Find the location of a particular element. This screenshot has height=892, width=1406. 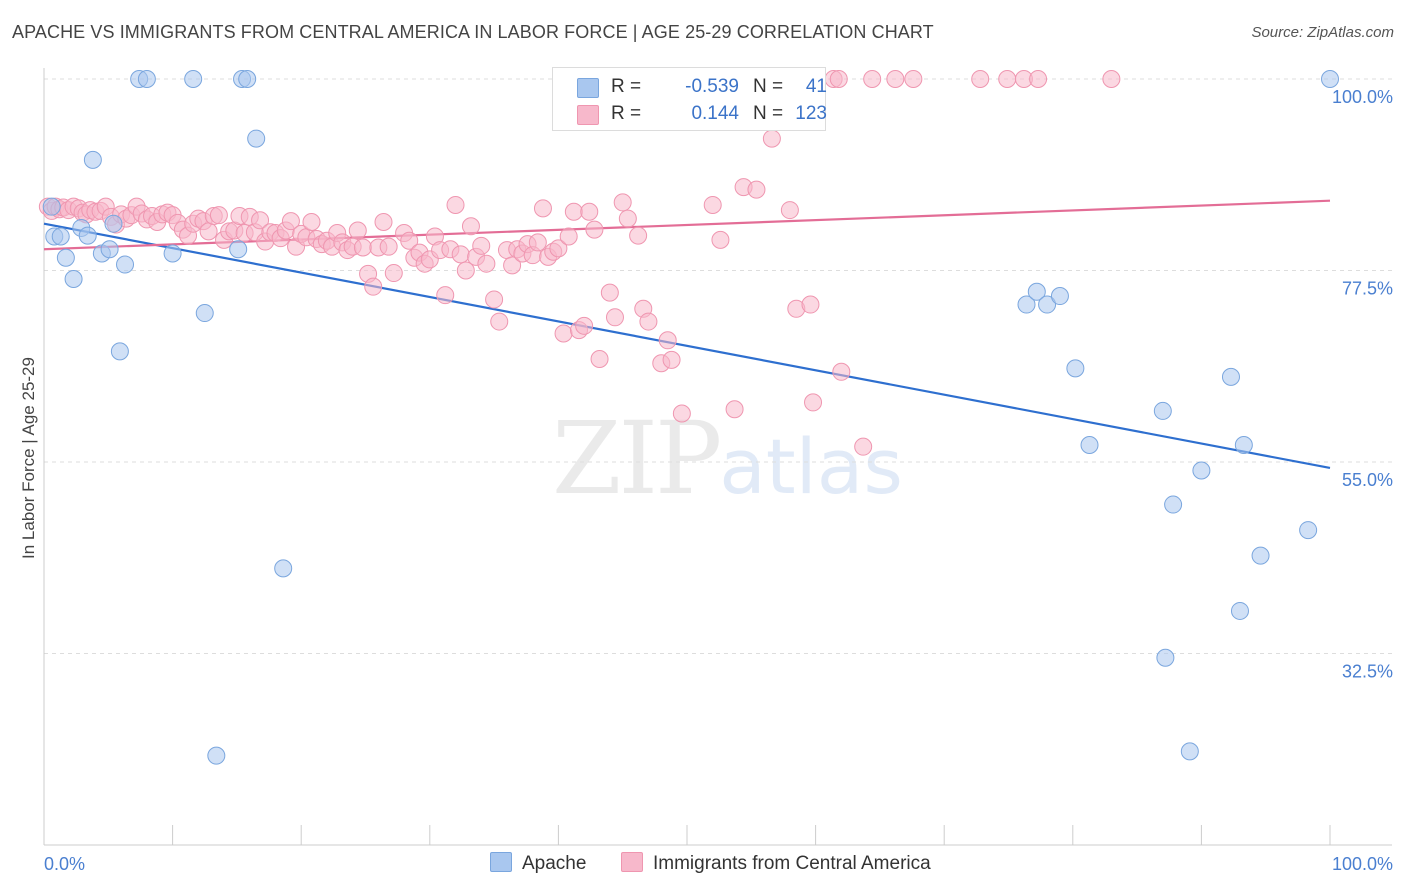

watermark: ZIPatlas is located at coordinates (727, 458).